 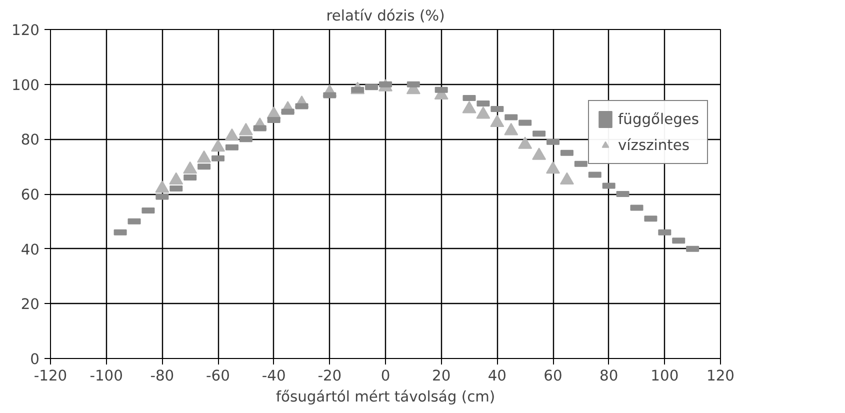 I want to click on x-tick-label: -60, so click(x=218, y=376).